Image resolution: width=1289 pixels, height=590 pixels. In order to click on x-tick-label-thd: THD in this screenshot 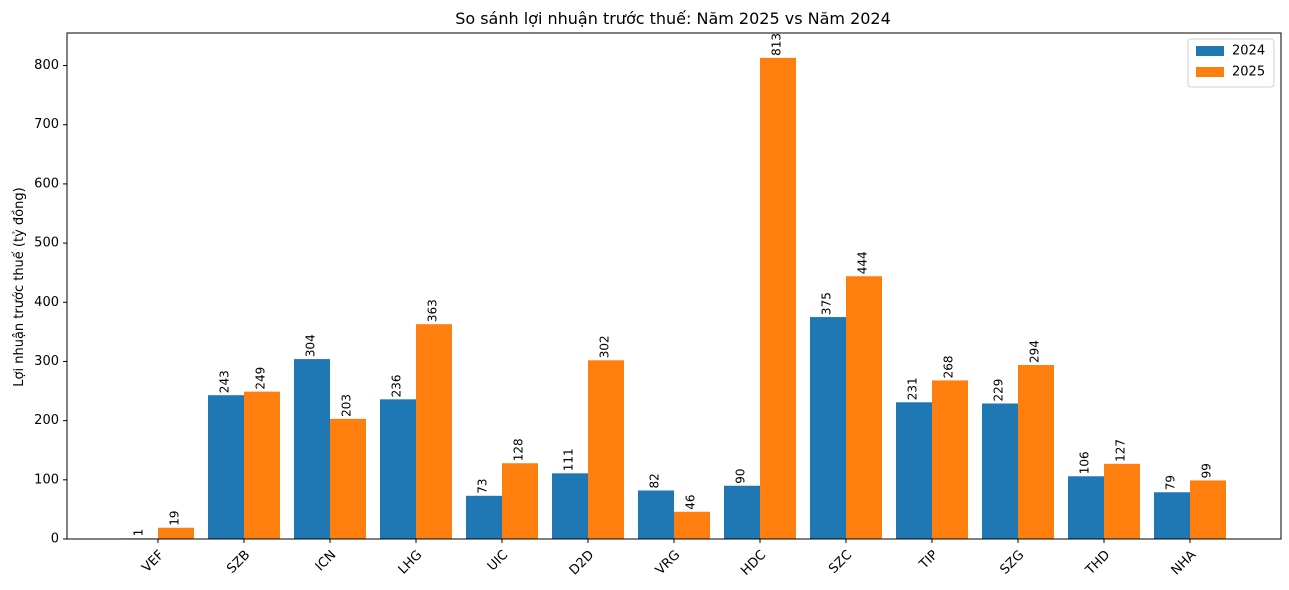, I will do `click(1097, 563)`.